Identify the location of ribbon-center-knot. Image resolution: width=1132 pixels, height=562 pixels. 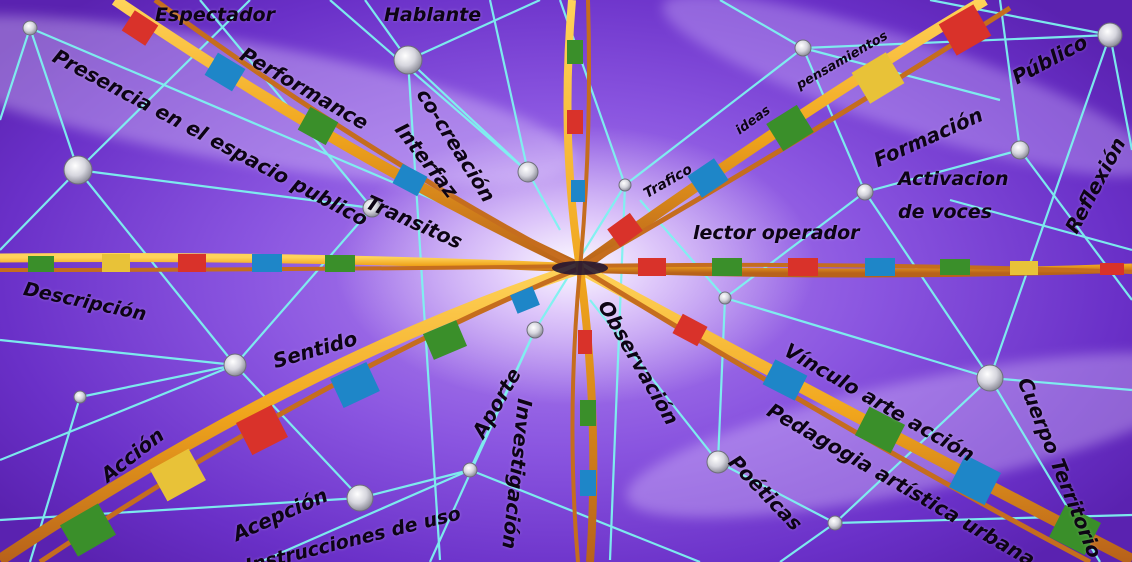
(580, 268).